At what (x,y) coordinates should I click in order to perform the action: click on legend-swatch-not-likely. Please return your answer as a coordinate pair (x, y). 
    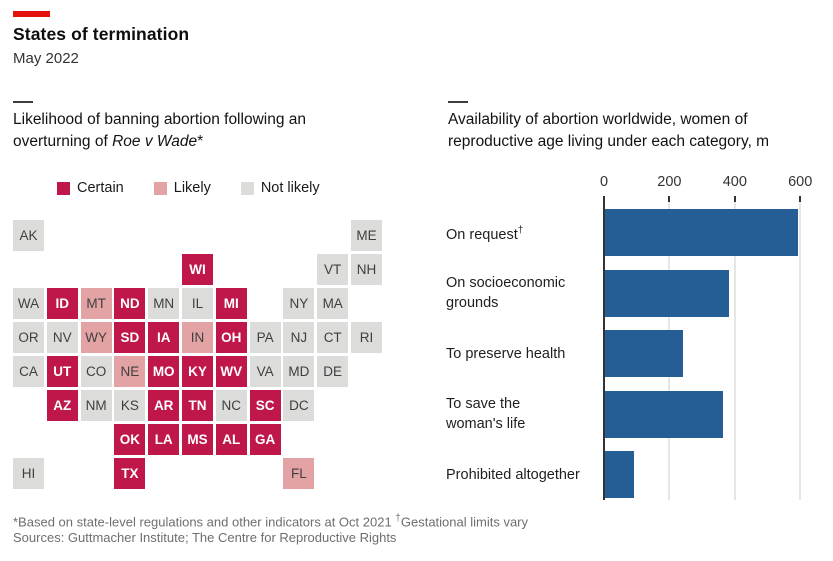
    Looking at the image, I should click on (247, 188).